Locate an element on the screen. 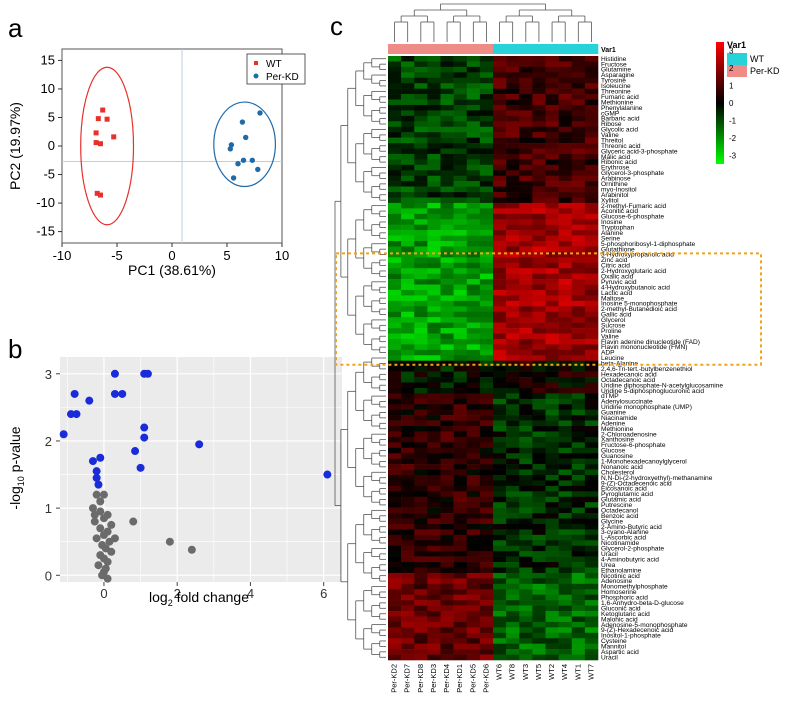 The height and width of the screenshot is (701, 787). heatmap-row-label: dTMP is located at coordinates (610, 396).